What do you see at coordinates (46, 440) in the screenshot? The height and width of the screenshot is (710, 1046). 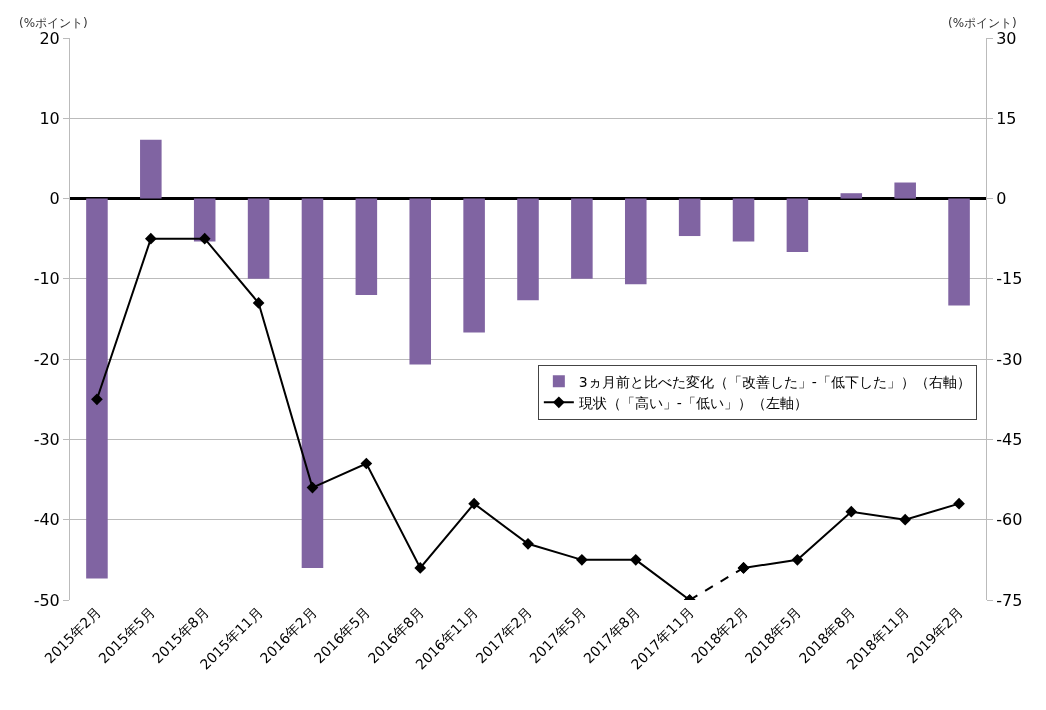 I see `y-tick-label: -30` at bounding box center [46, 440].